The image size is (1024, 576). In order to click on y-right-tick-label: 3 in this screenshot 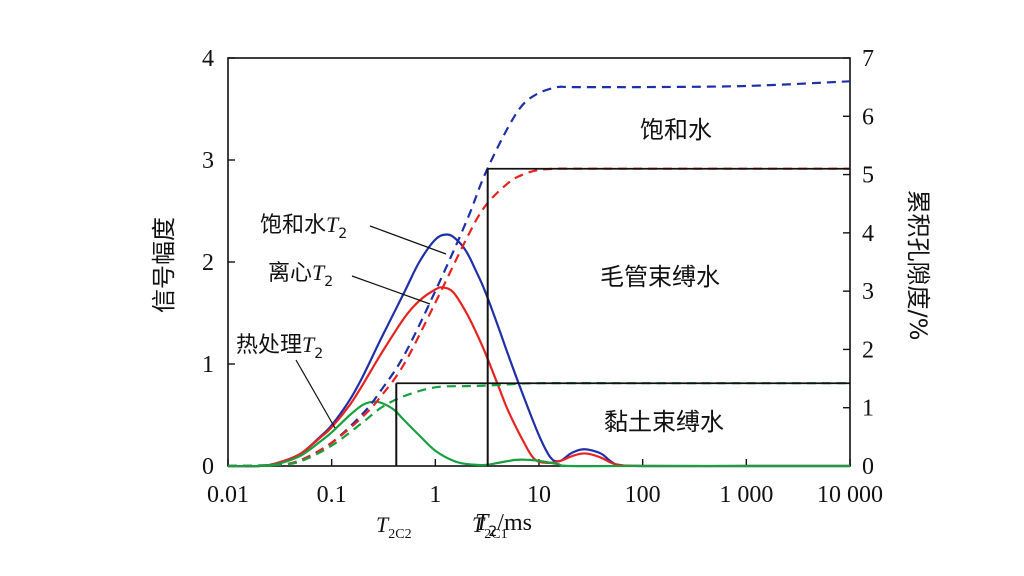, I will do `click(868, 292)`.